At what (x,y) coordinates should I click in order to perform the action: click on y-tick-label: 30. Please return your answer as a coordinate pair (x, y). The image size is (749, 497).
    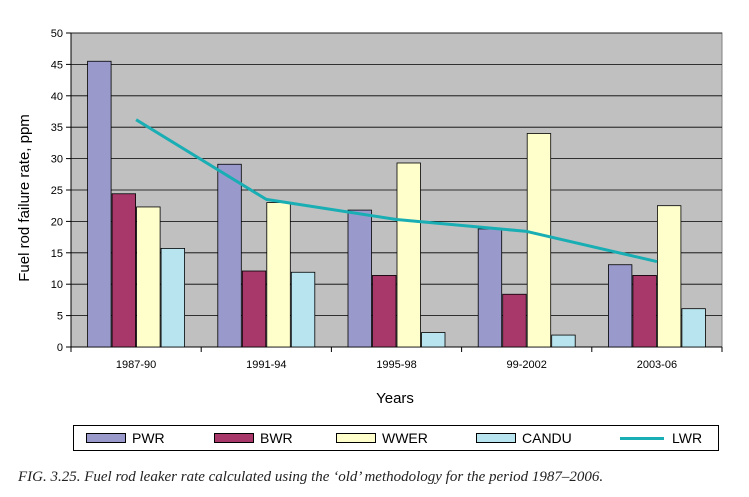
    Looking at the image, I should click on (57, 160).